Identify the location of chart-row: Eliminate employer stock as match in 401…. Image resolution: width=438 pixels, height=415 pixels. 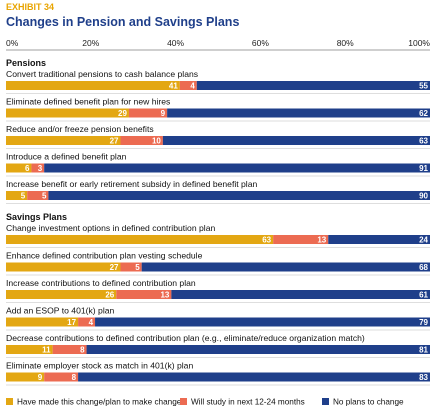
(218, 373).